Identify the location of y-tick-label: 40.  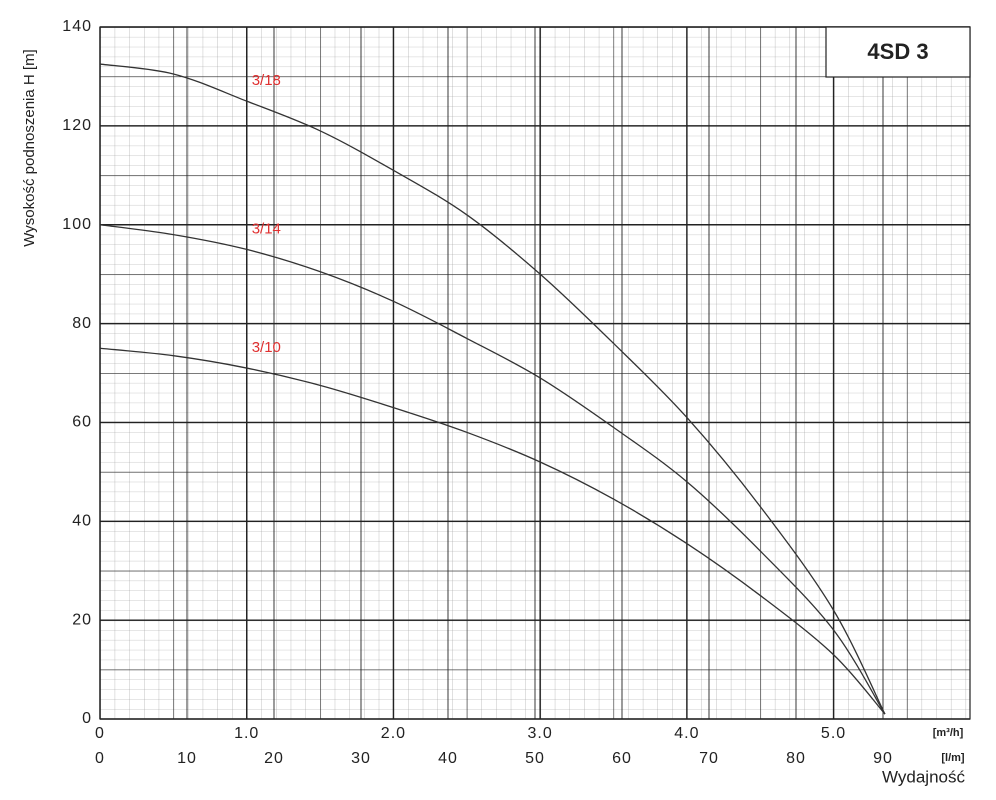
(82, 521).